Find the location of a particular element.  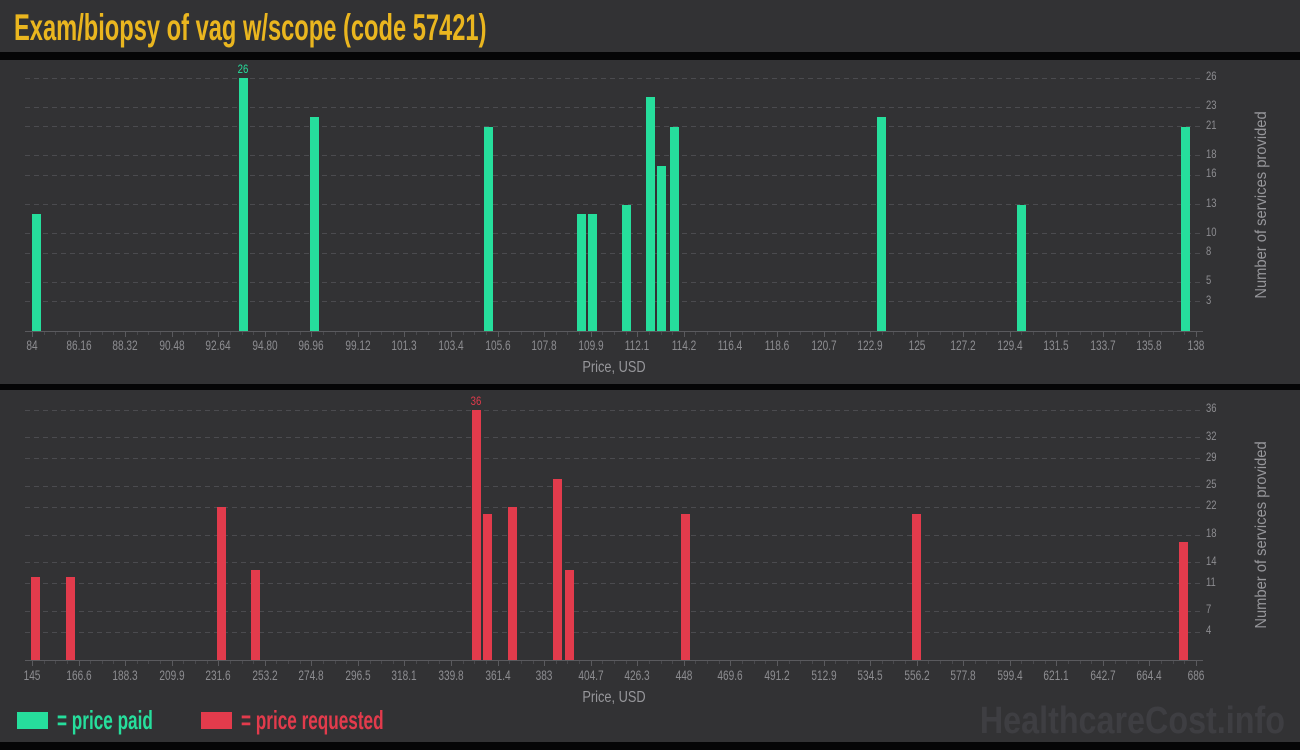

x-tick-label: 253.2 is located at coordinates (265, 675).